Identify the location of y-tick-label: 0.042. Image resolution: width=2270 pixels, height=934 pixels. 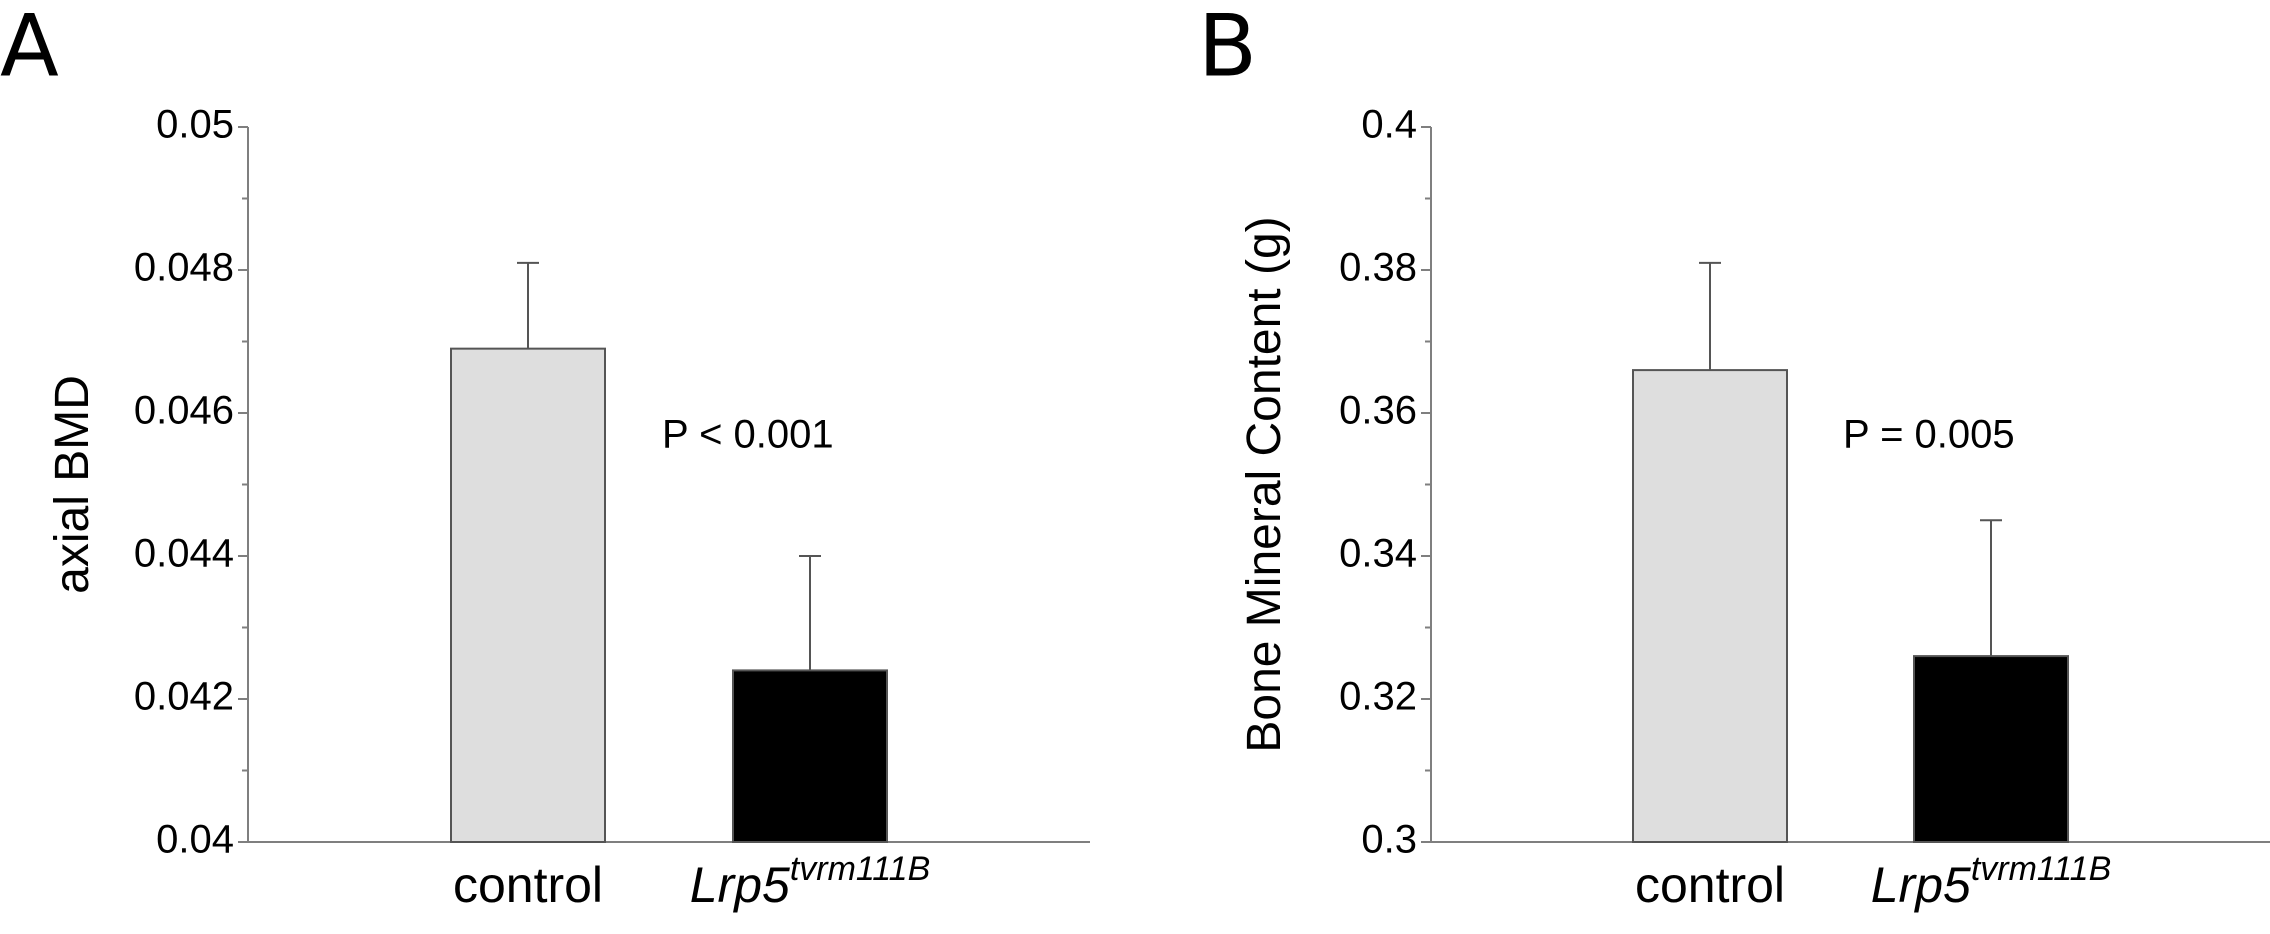
(184, 697).